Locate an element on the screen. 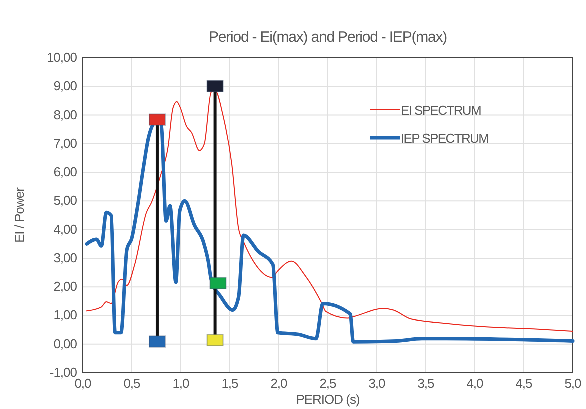 Image resolution: width=586 pixels, height=409 pixels. y-tick-label: 8,00 is located at coordinates (66, 114).